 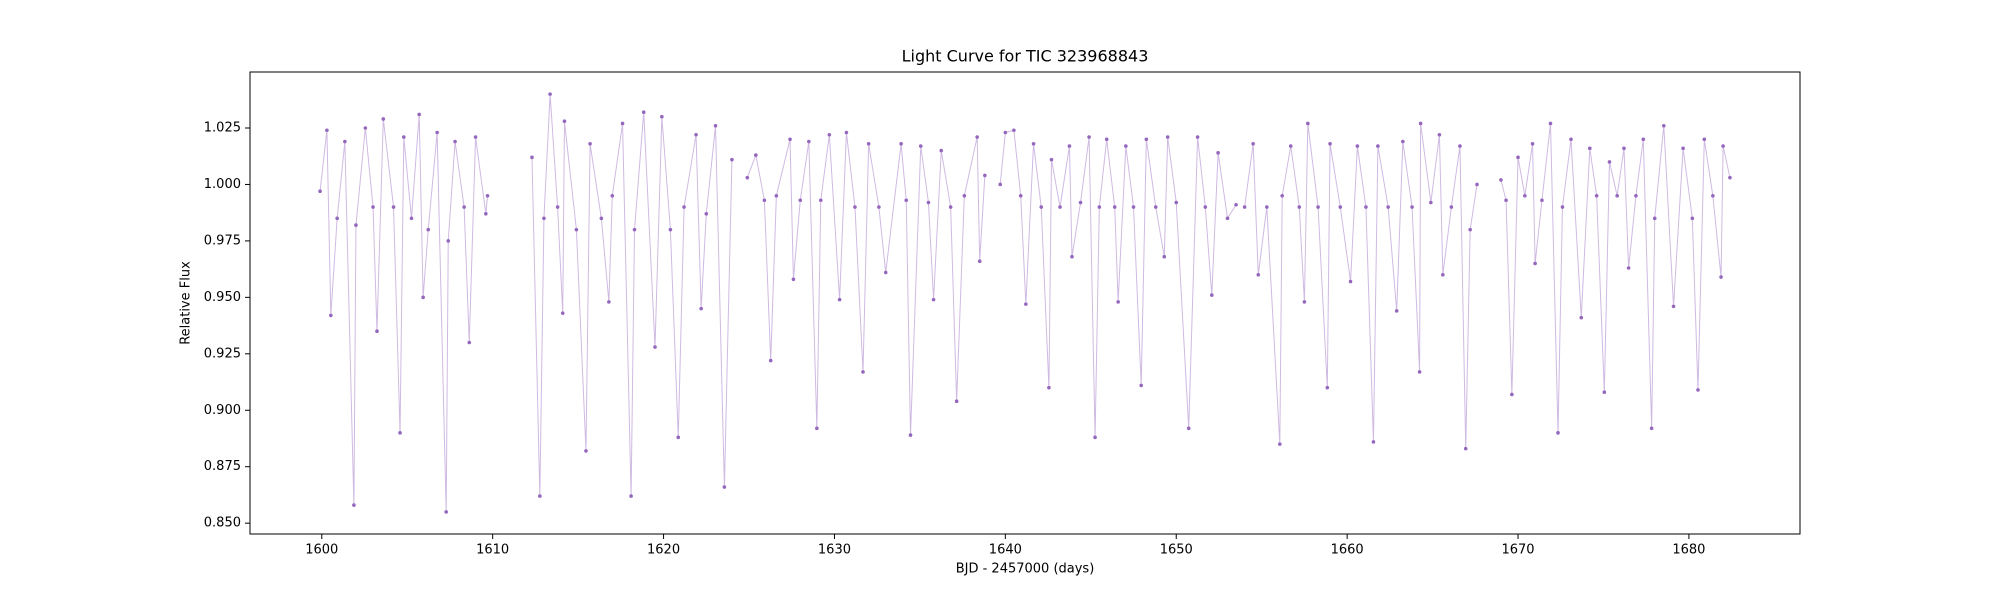 What do you see at coordinates (834, 550) in the screenshot?
I see `x-tick-label: 1630` at bounding box center [834, 550].